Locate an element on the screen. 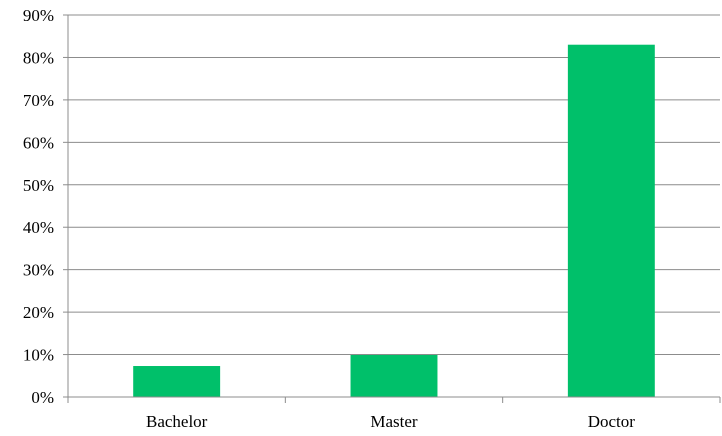 This screenshot has height=436, width=722. y-tick-label: 90% is located at coordinates (38, 15).